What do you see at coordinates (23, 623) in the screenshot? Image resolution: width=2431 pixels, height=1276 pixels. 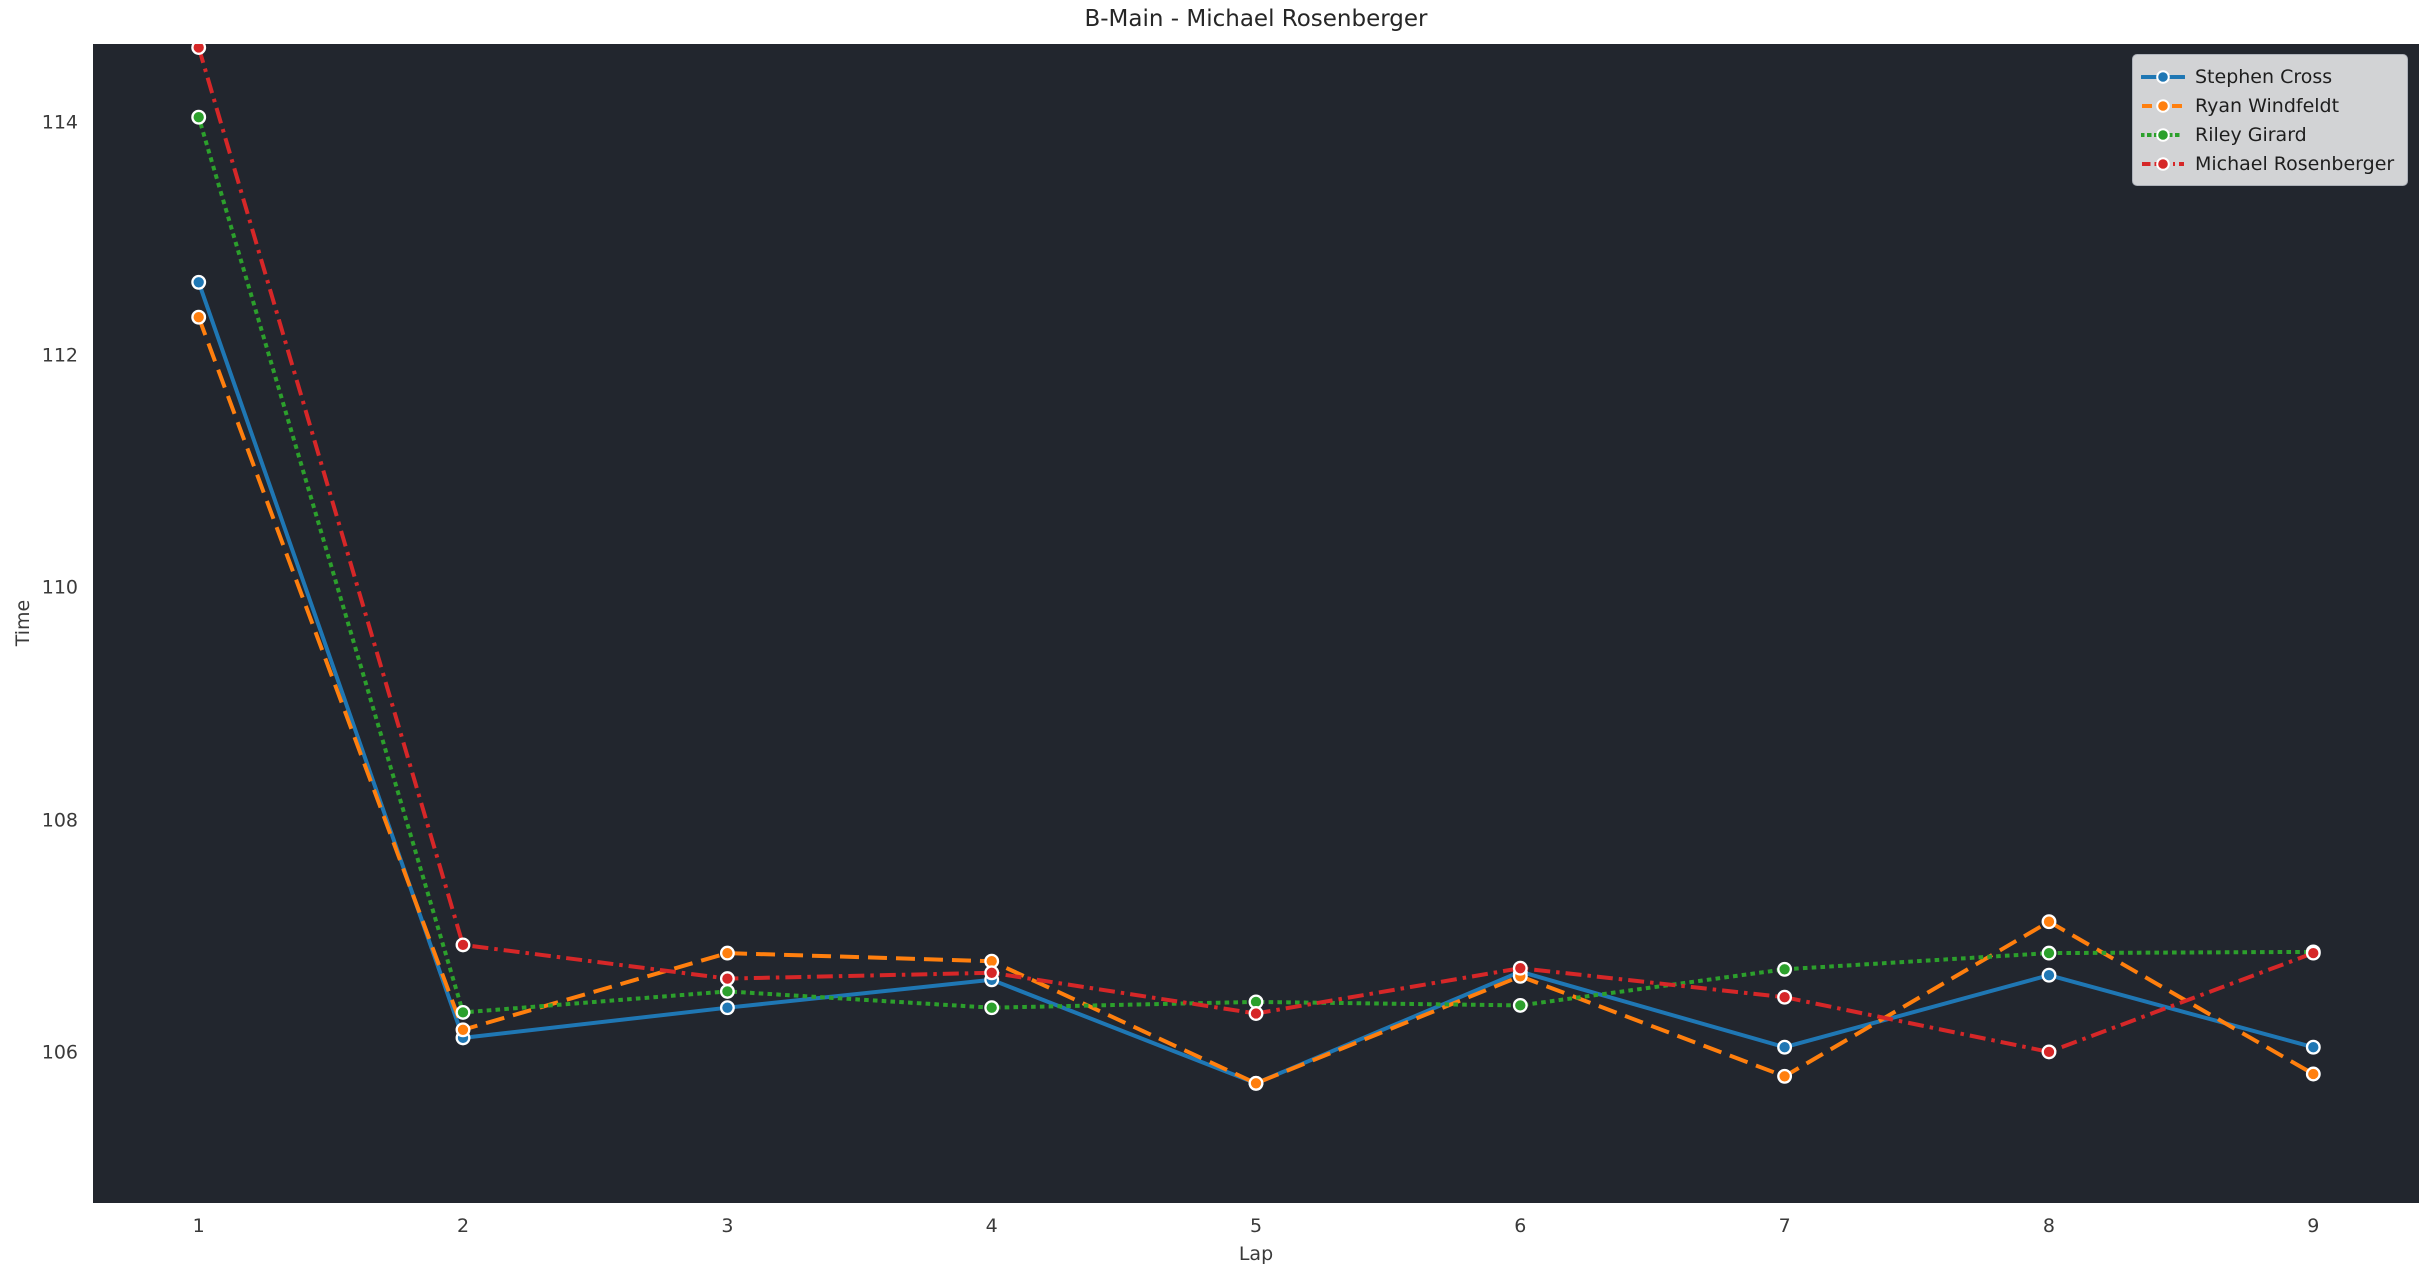 I see `y-axis-label: Time` at bounding box center [23, 623].